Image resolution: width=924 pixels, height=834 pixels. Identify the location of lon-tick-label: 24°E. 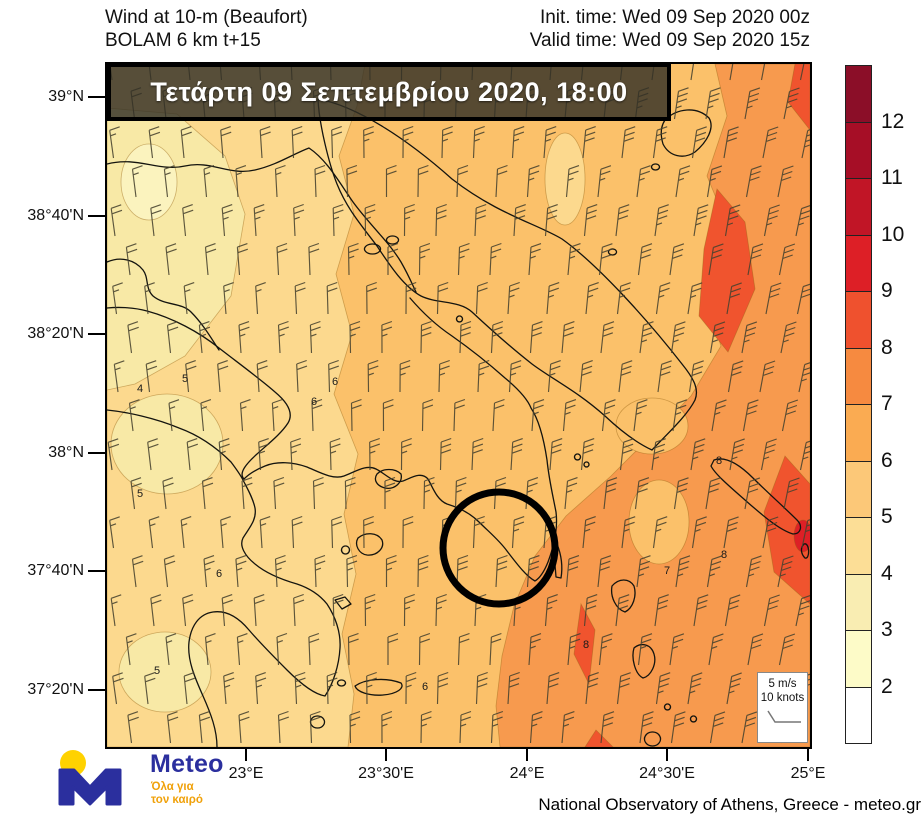
(527, 773).